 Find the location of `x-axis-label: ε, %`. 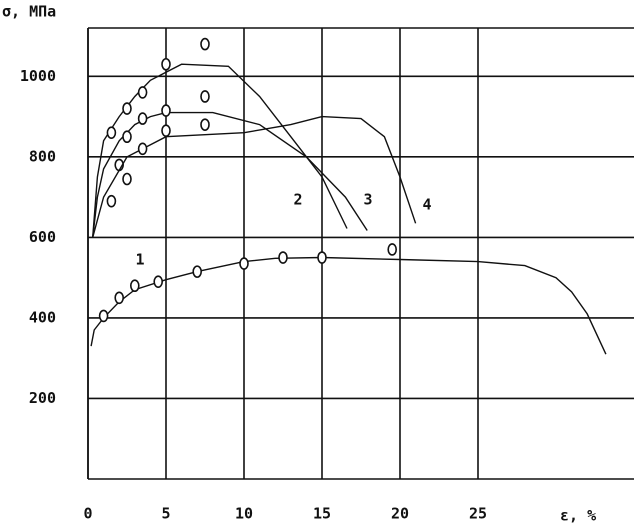

x-axis-label: ε, % is located at coordinates (578, 516).